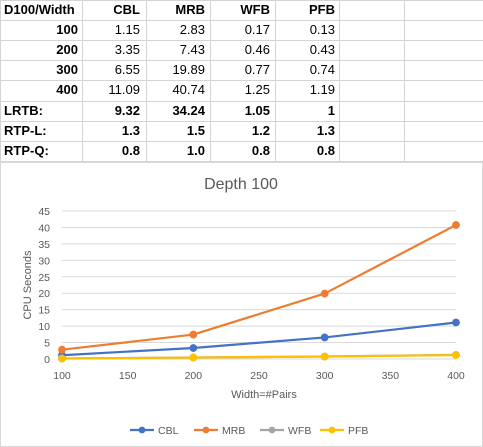 The image size is (483, 447). I want to click on legend-marker-cbl, so click(142, 430).